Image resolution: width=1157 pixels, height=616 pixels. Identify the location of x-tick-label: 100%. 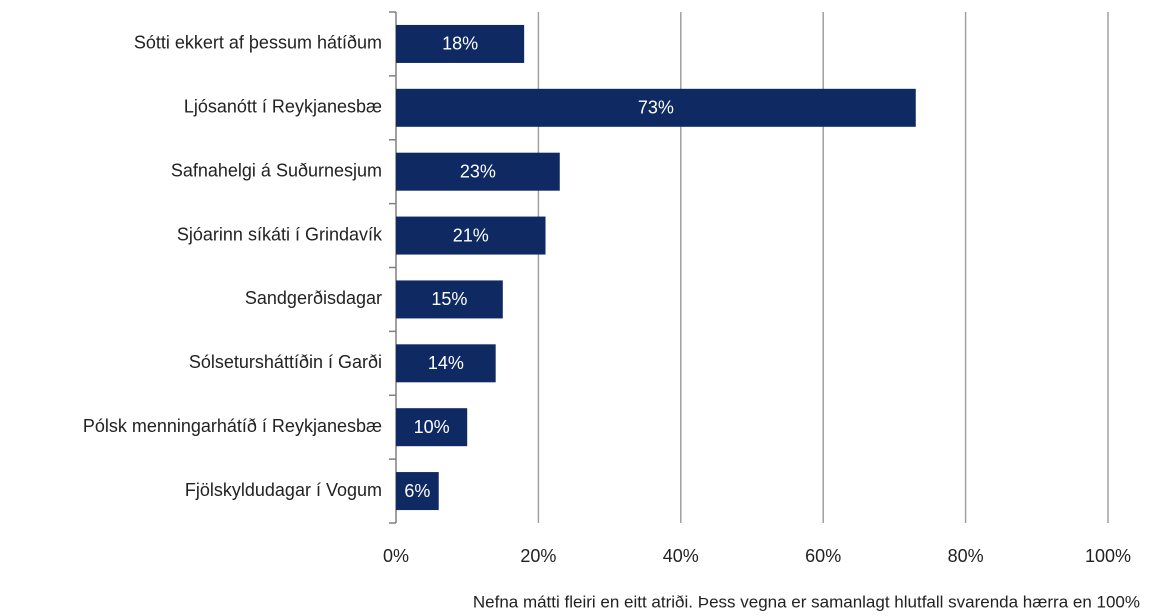
(1108, 556).